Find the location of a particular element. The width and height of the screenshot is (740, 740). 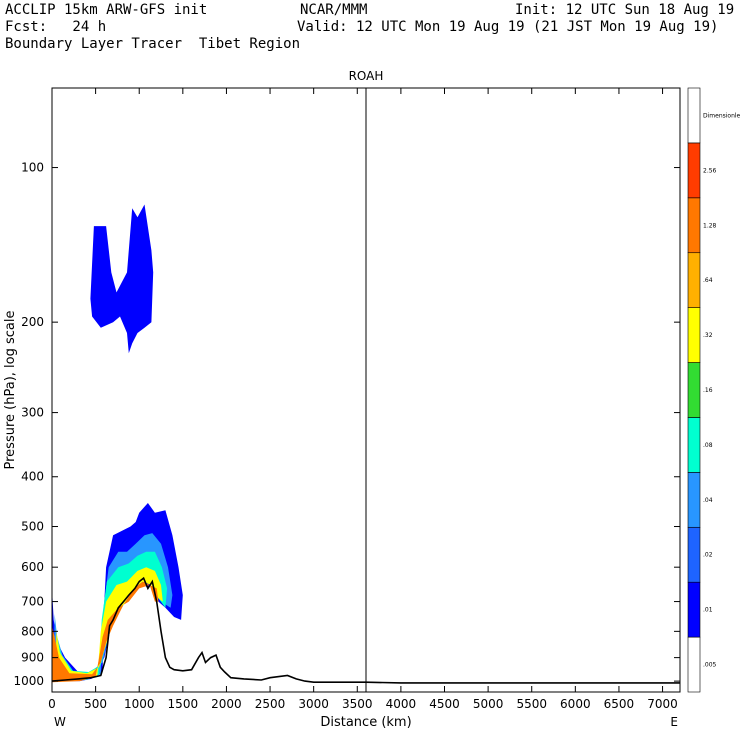

x-tick-label: 1500 is located at coordinates (183, 704).